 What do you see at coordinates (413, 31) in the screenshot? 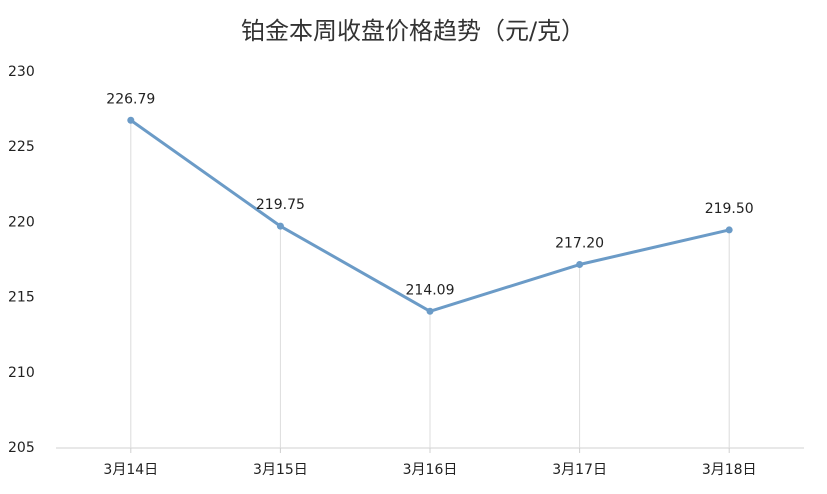
I see `chart-title: 铂金本周收盘价格趋势（元/克）` at bounding box center [413, 31].